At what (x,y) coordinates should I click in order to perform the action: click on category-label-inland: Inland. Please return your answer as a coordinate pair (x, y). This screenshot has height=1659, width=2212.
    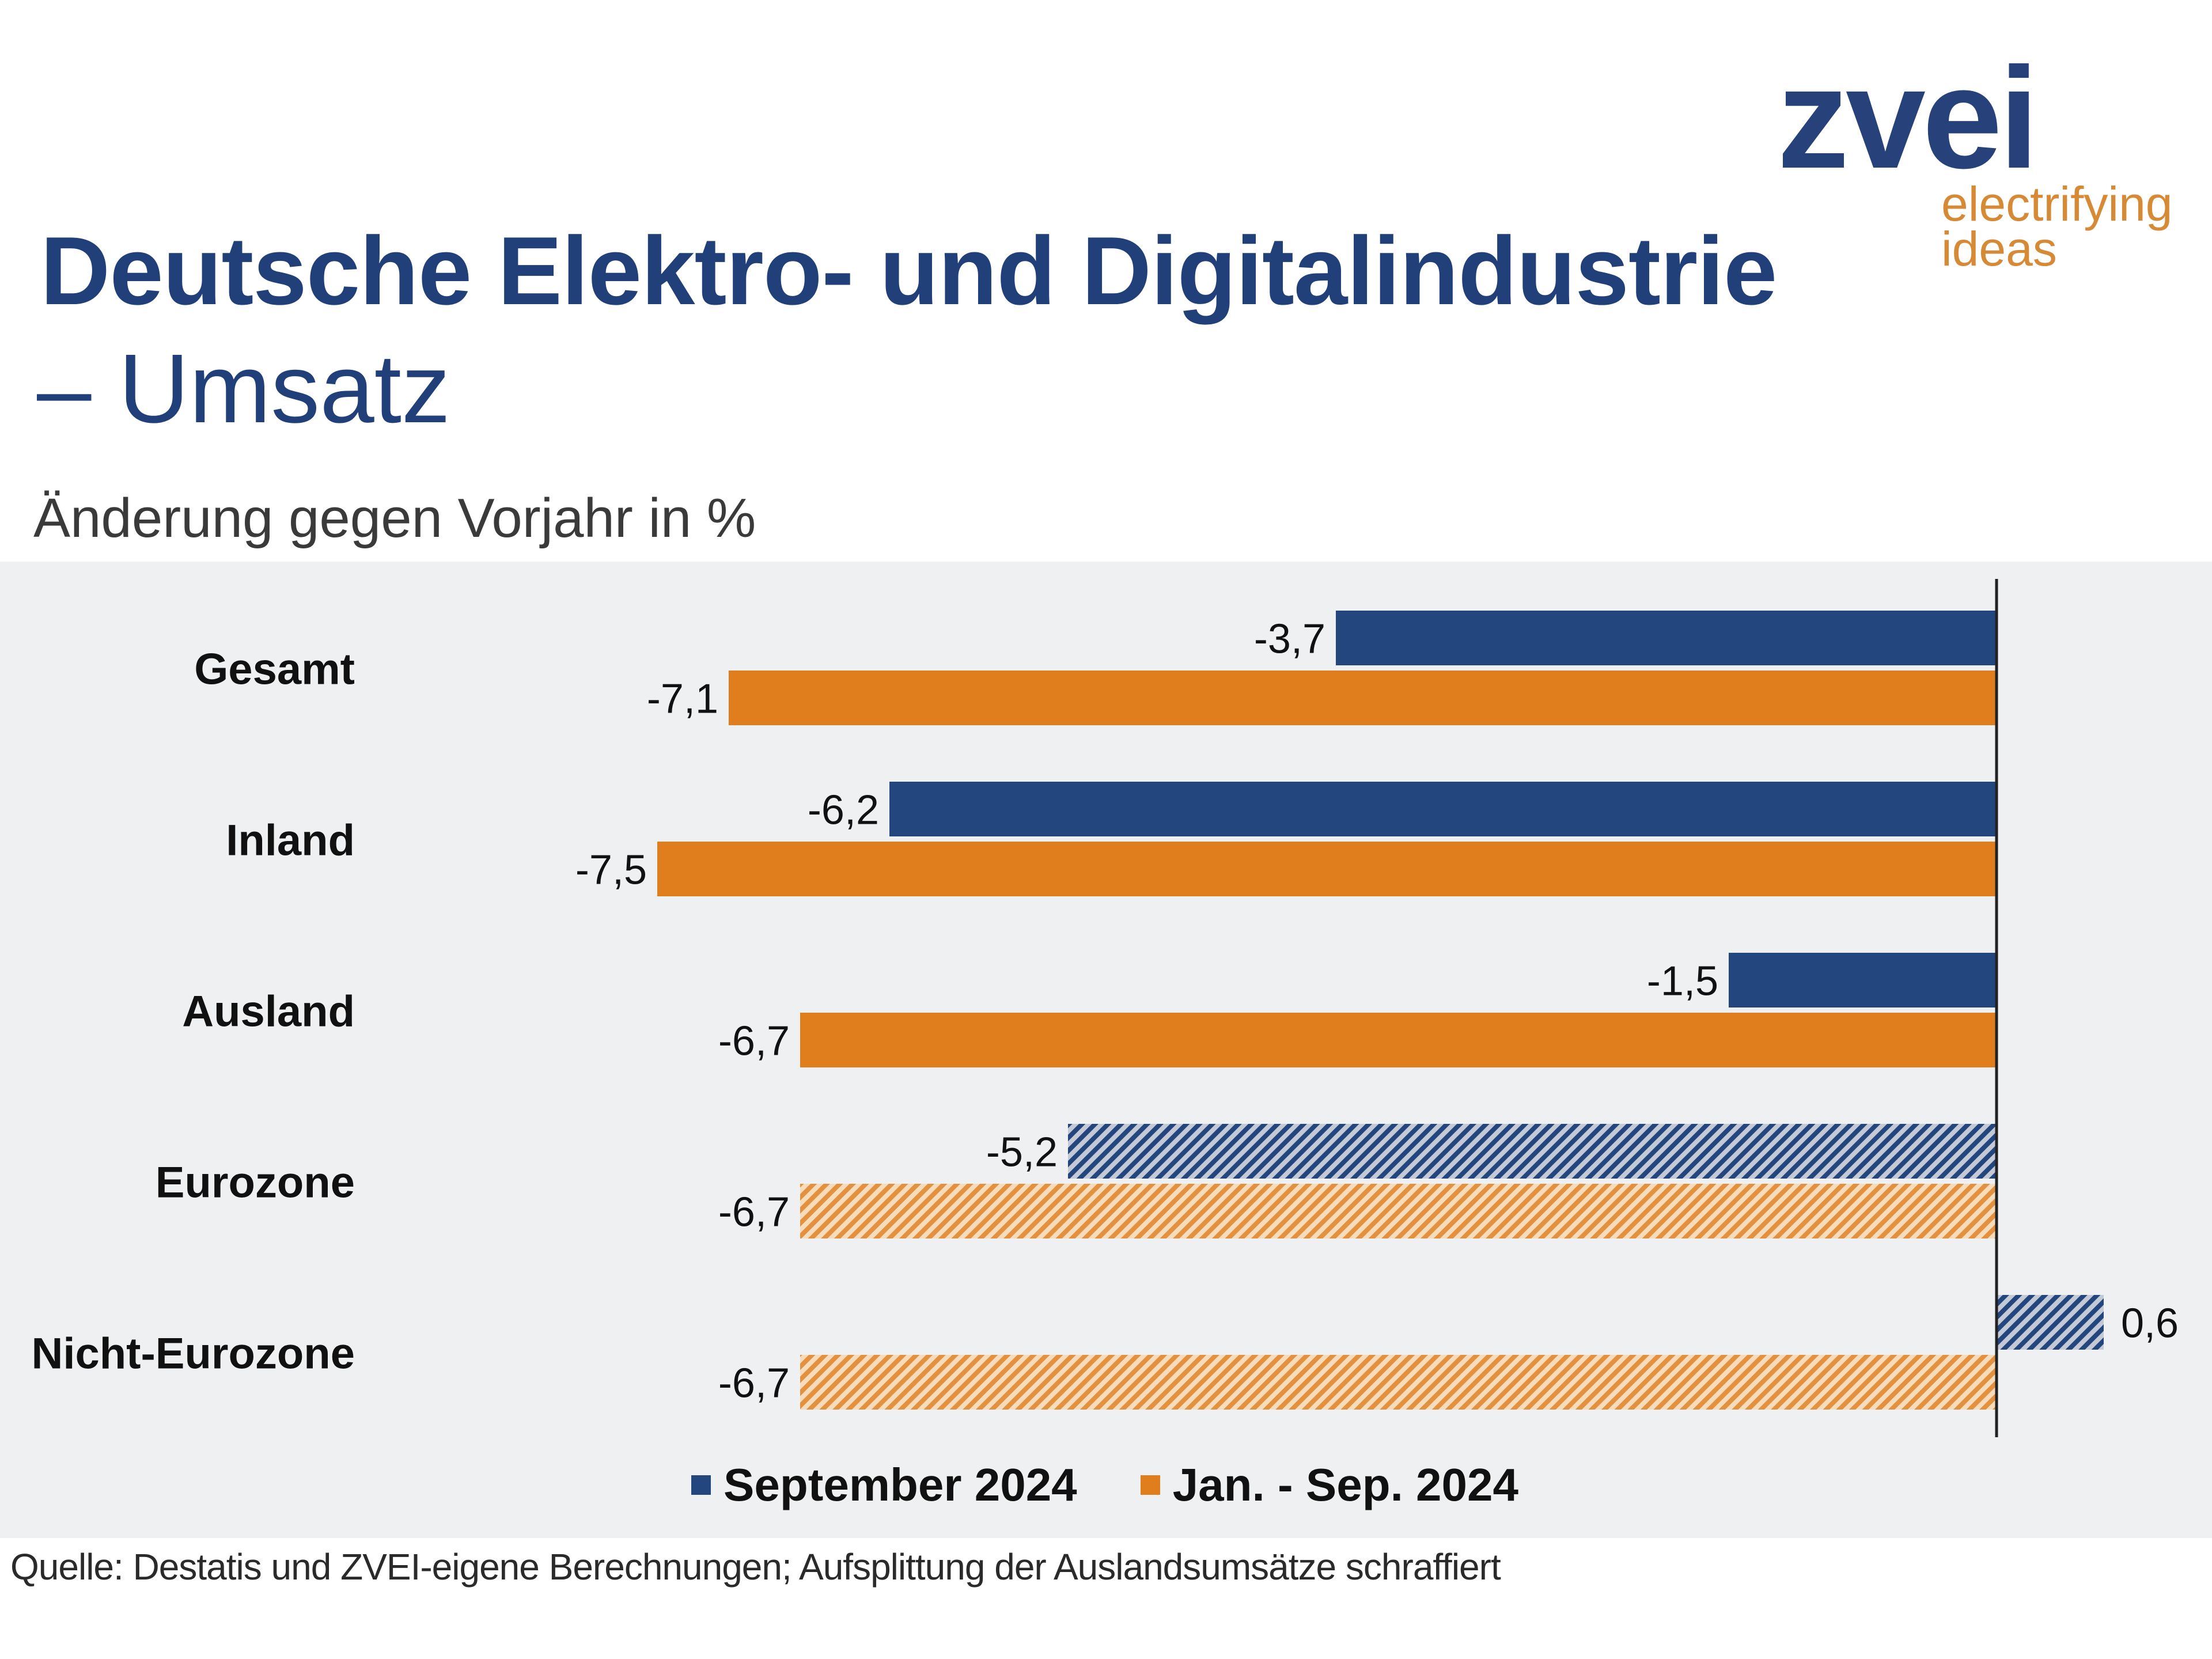
    Looking at the image, I should click on (290, 840).